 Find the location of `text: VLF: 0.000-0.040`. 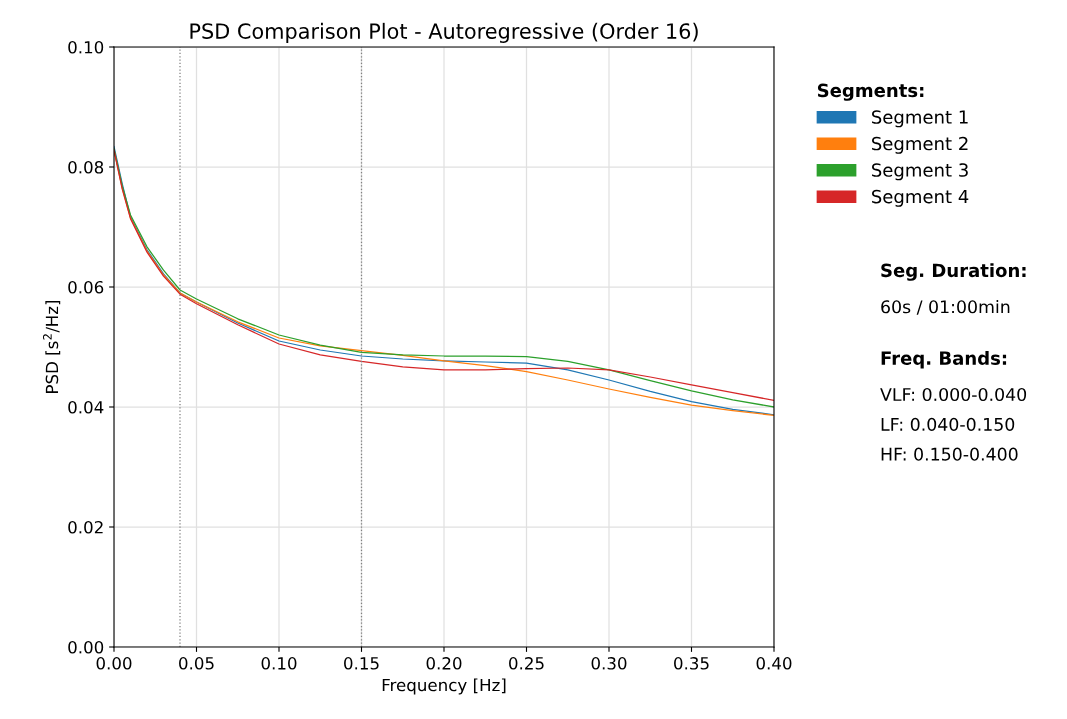

text: VLF: 0.000-0.040 is located at coordinates (953, 394).